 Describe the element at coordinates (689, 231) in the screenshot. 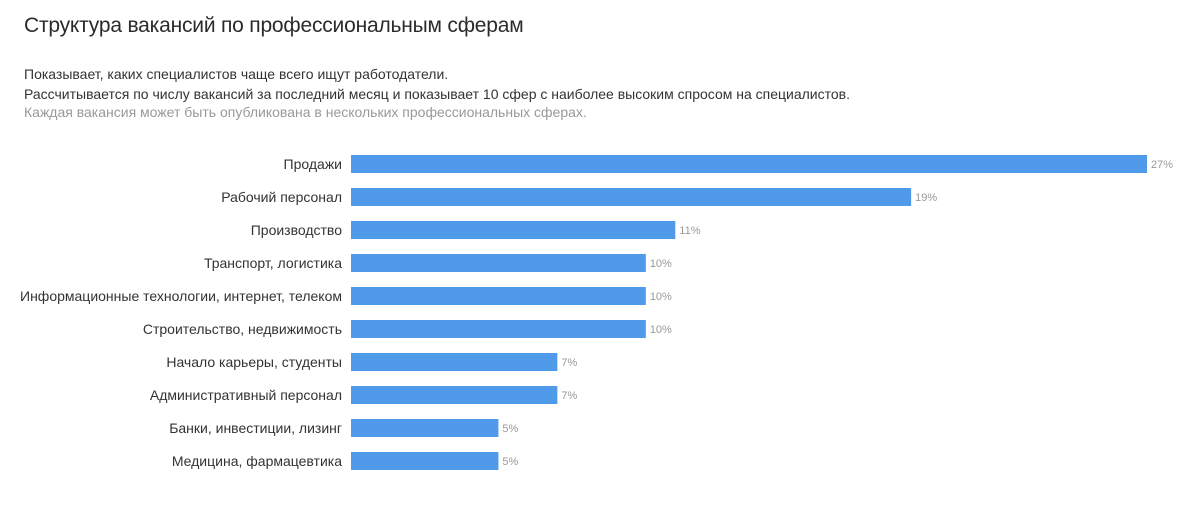

I see `value-label: 11%` at that location.